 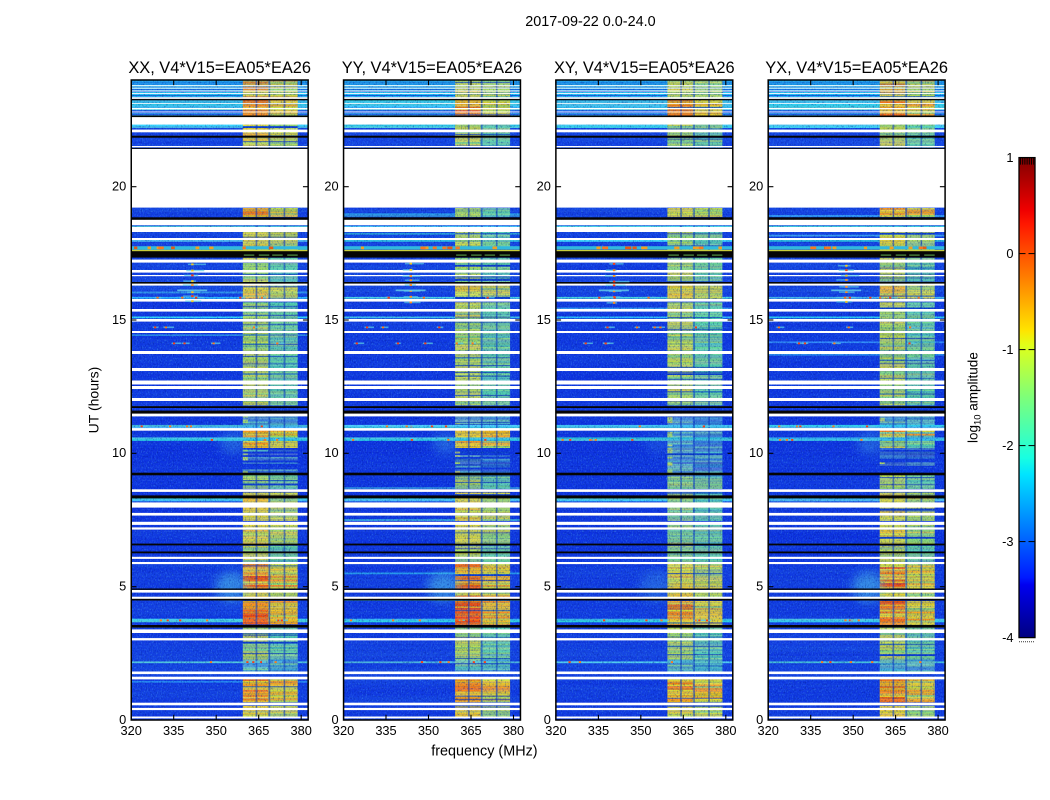 I want to click on svg-text: XY, V4*V15=EA05*EA26, so click(x=644, y=68).